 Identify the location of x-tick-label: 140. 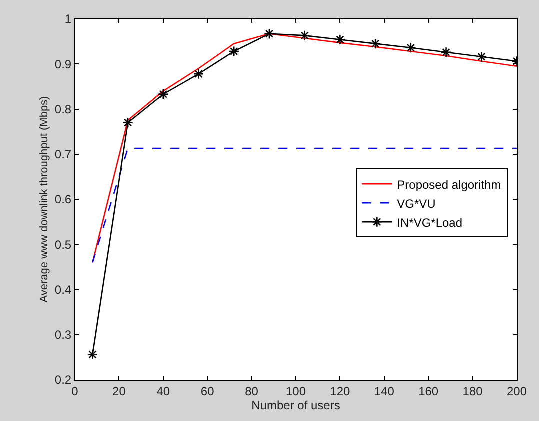
(384, 391).